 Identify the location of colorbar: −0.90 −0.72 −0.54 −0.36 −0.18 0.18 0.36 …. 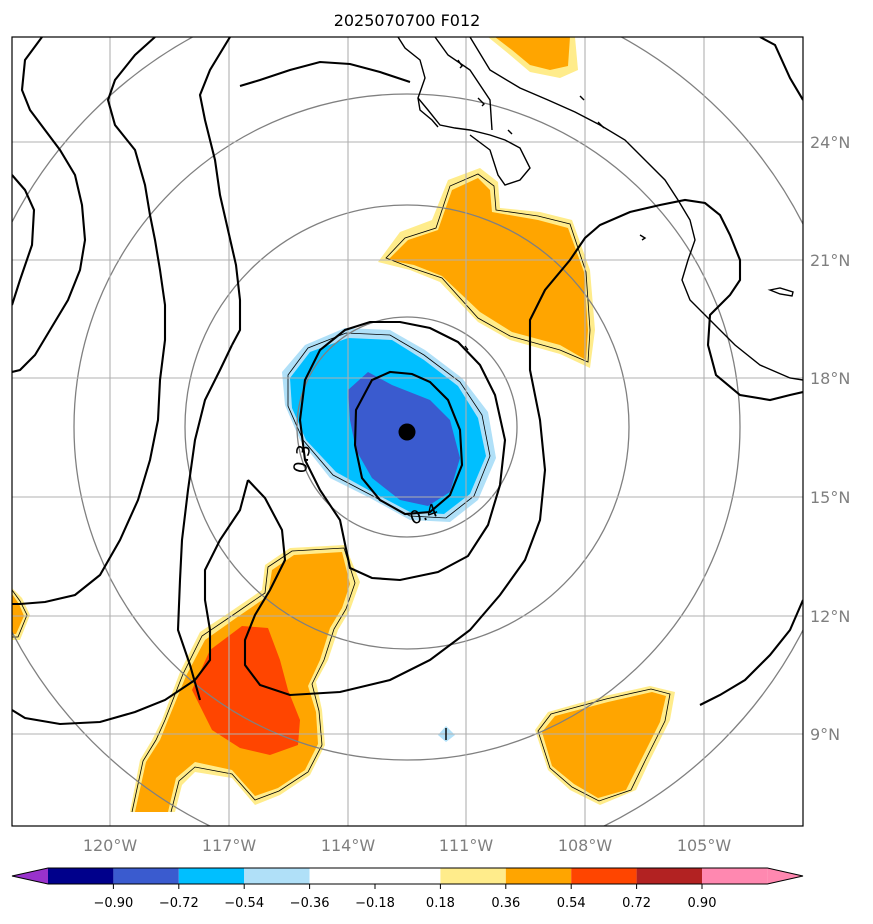
(407, 889).